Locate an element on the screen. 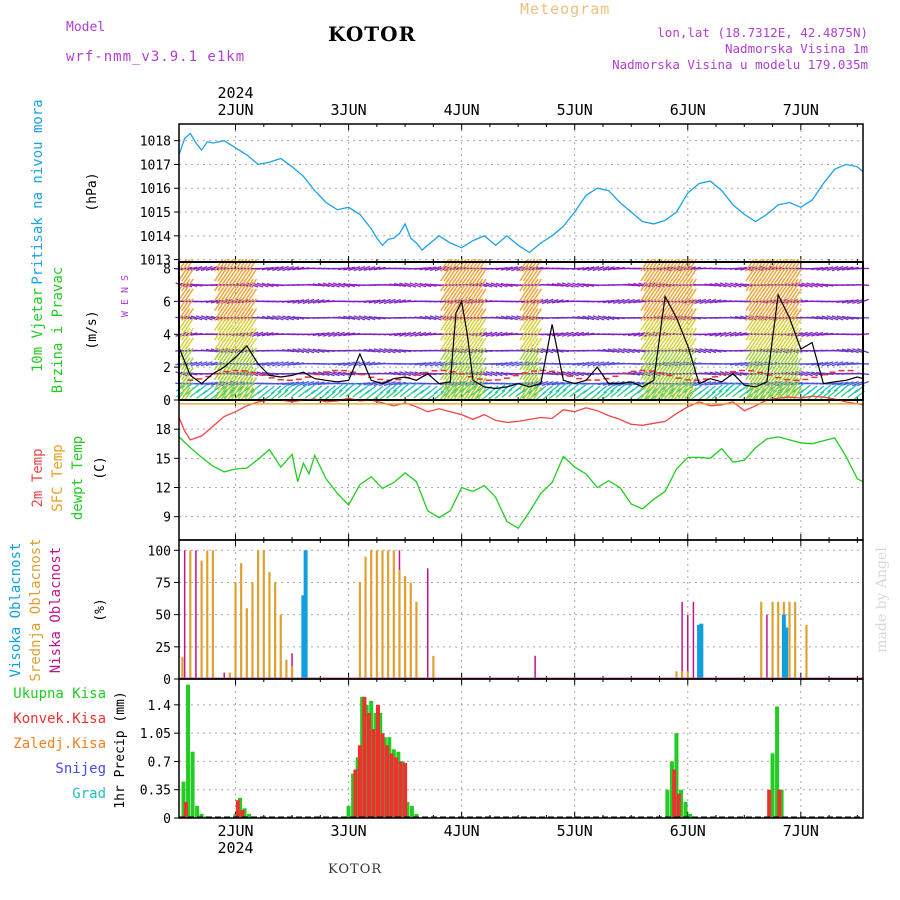 This screenshot has height=900, width=900. y-tick-label: 8 is located at coordinates (167, 270).